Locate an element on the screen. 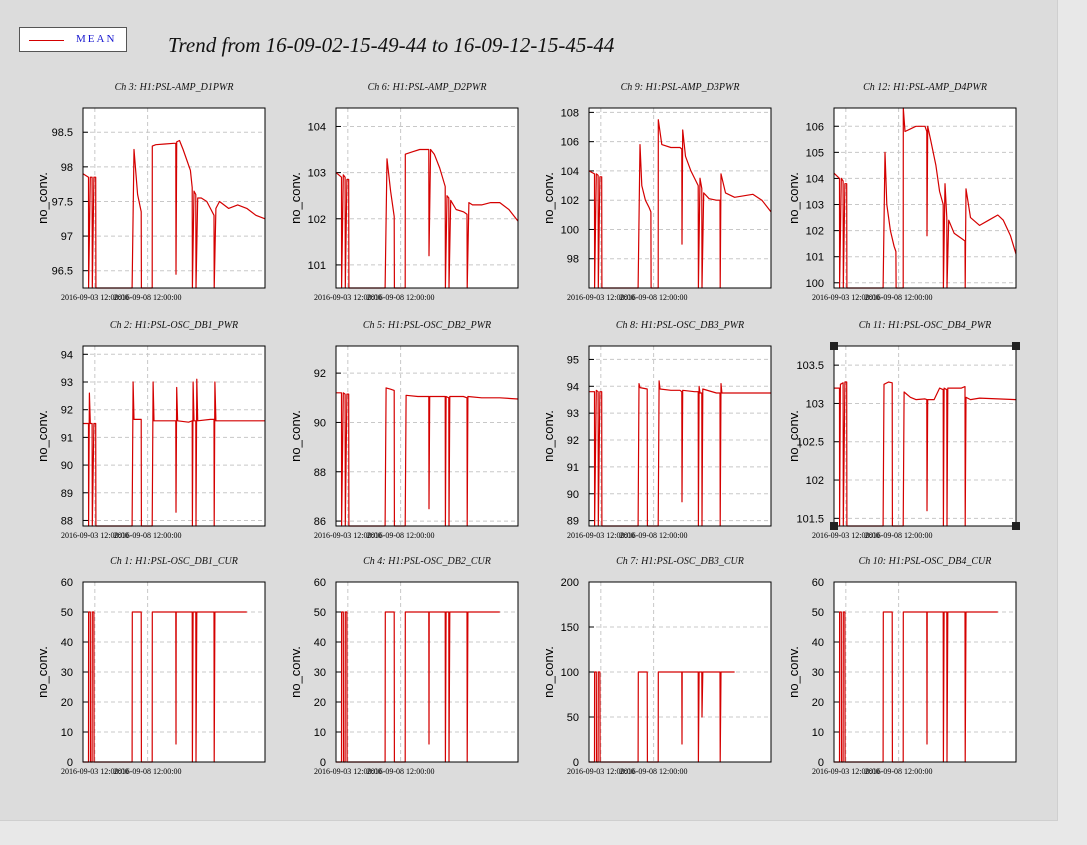 The width and height of the screenshot is (1087, 845). chart-title: Ch 3: H1:PSL-AMP_D1PWR is located at coordinates (174, 87).